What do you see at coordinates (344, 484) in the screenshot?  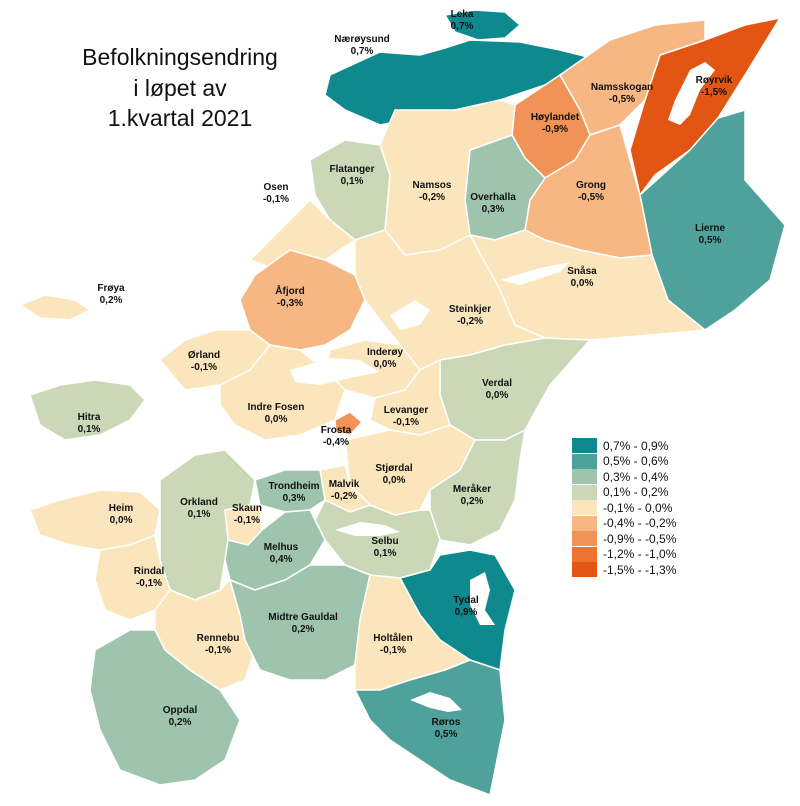 I see `municipality-name: Malvik` at bounding box center [344, 484].